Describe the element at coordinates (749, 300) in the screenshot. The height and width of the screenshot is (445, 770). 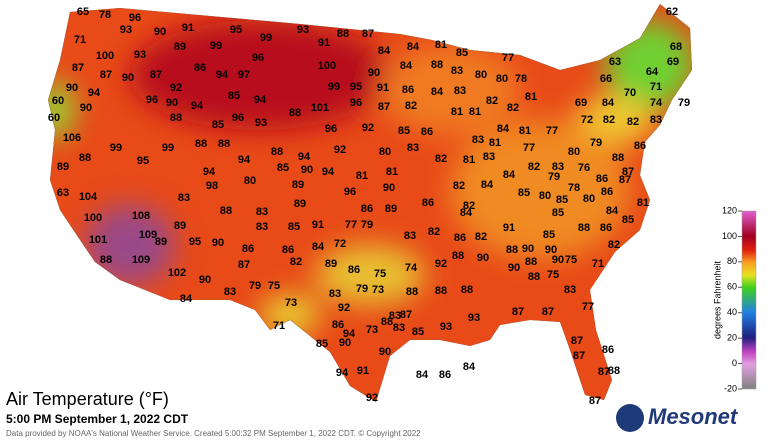
I see `colorbar` at that location.